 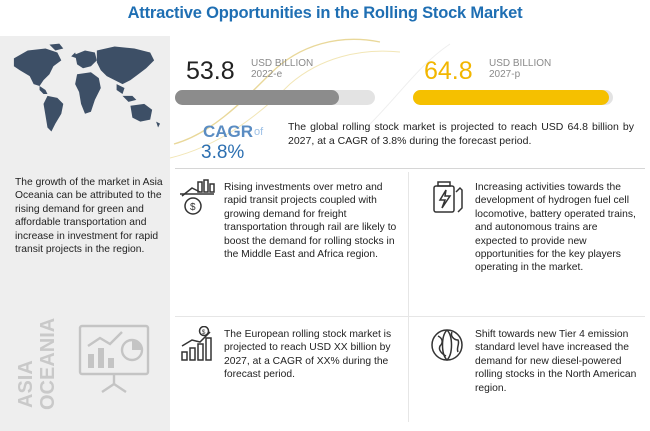 What do you see at coordinates (259, 132) in the screenshot?
I see `cagr-of: of` at bounding box center [259, 132].